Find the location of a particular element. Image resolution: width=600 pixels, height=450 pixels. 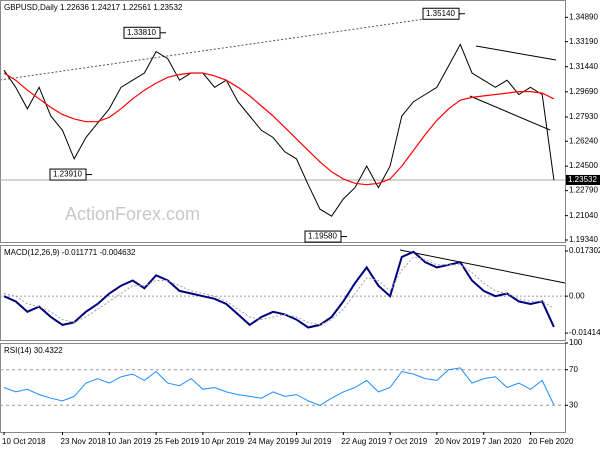

y-tick-label: 70 is located at coordinates (573, 369).